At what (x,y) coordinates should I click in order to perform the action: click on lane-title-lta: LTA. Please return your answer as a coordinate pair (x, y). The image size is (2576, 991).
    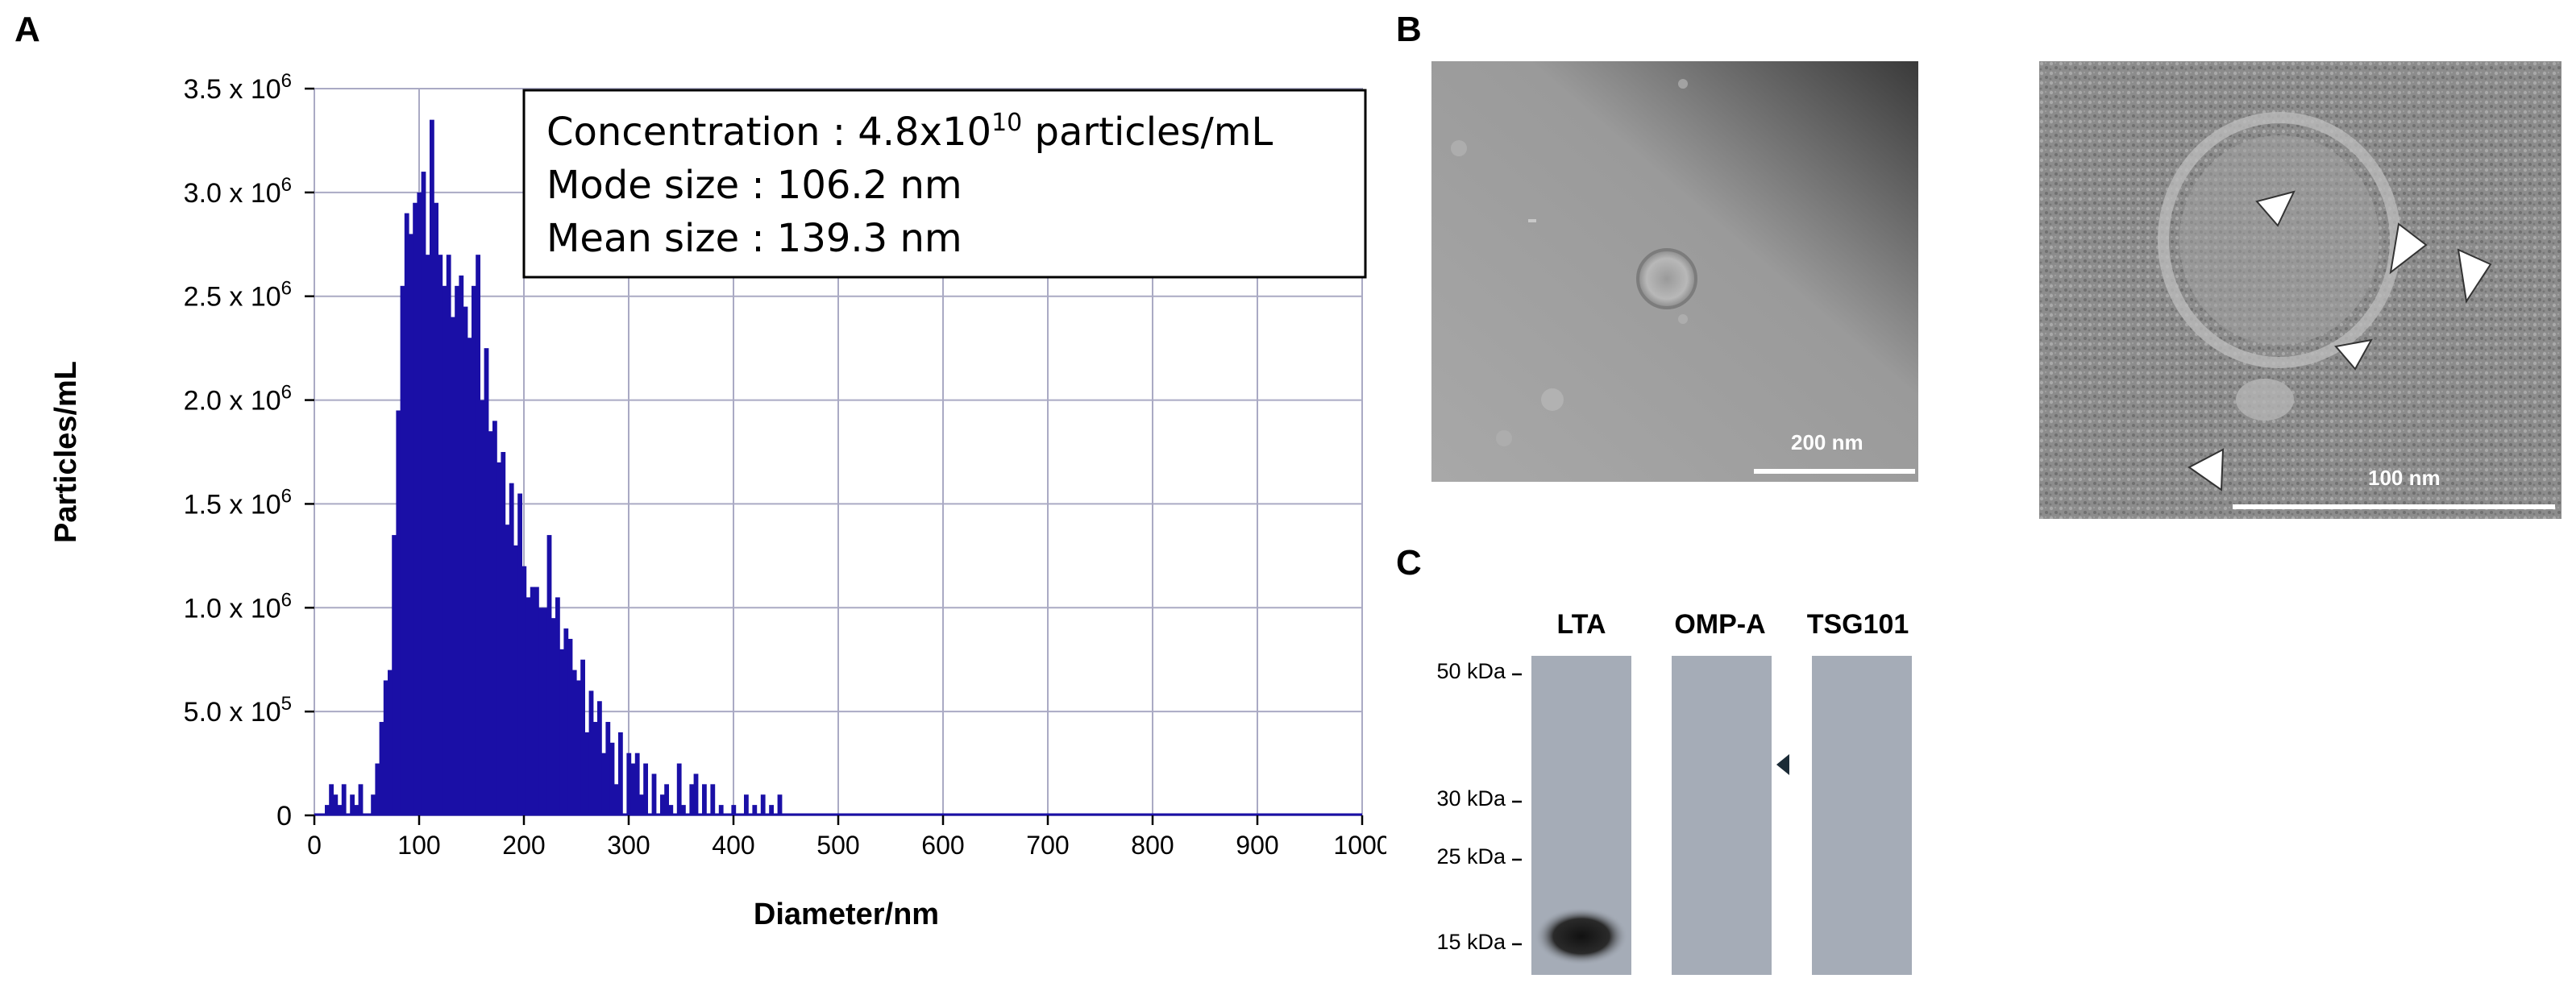
    Looking at the image, I should click on (1581, 624).